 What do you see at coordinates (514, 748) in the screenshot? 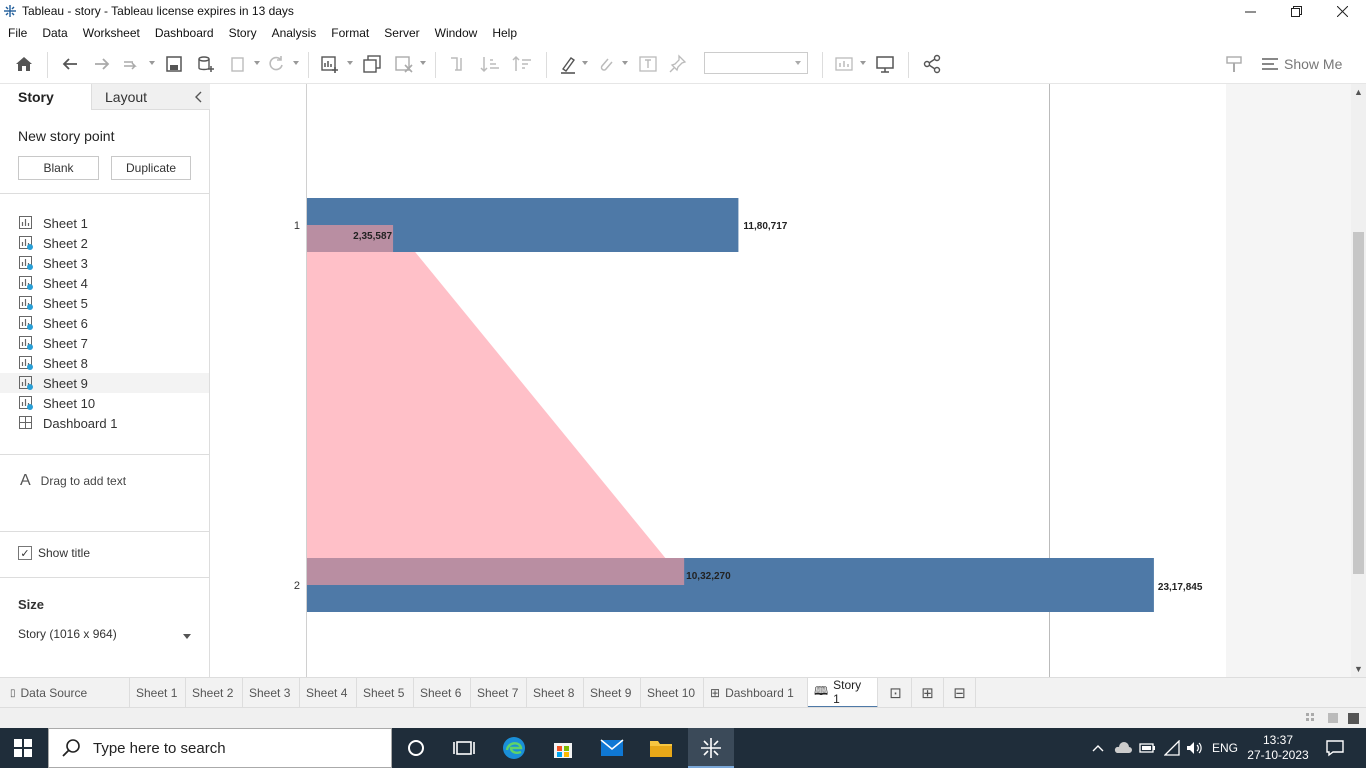
I see `edge-browser-icon` at bounding box center [514, 748].